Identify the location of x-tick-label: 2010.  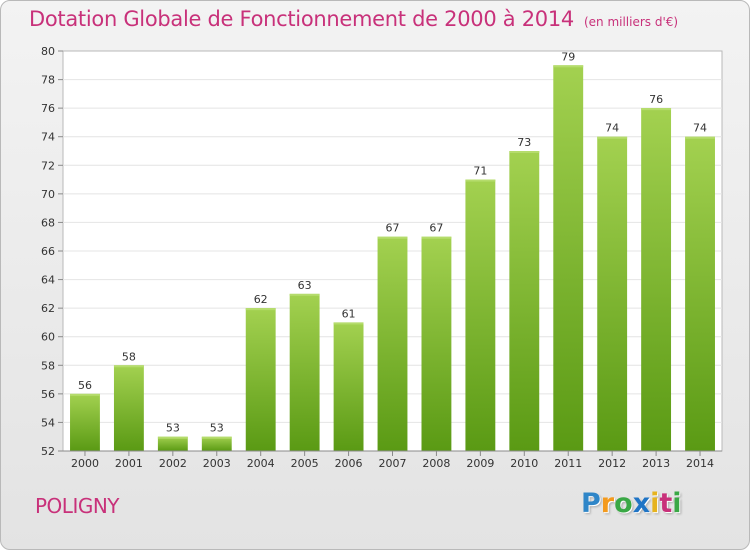
(524, 463).